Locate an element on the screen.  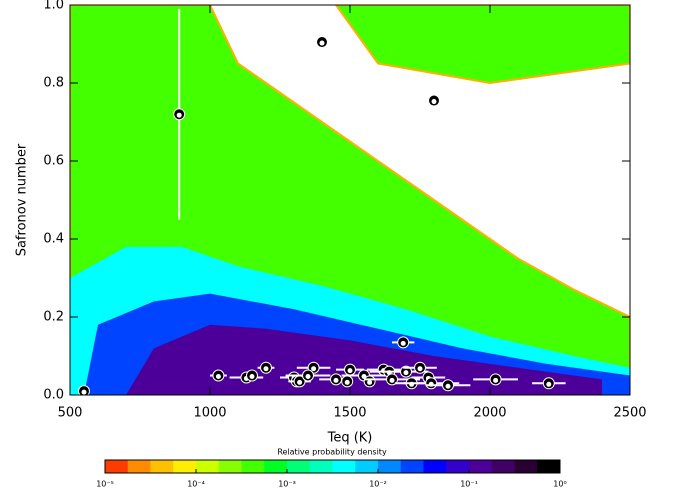
y-axis-label: Safronov number is located at coordinates (22, 199).